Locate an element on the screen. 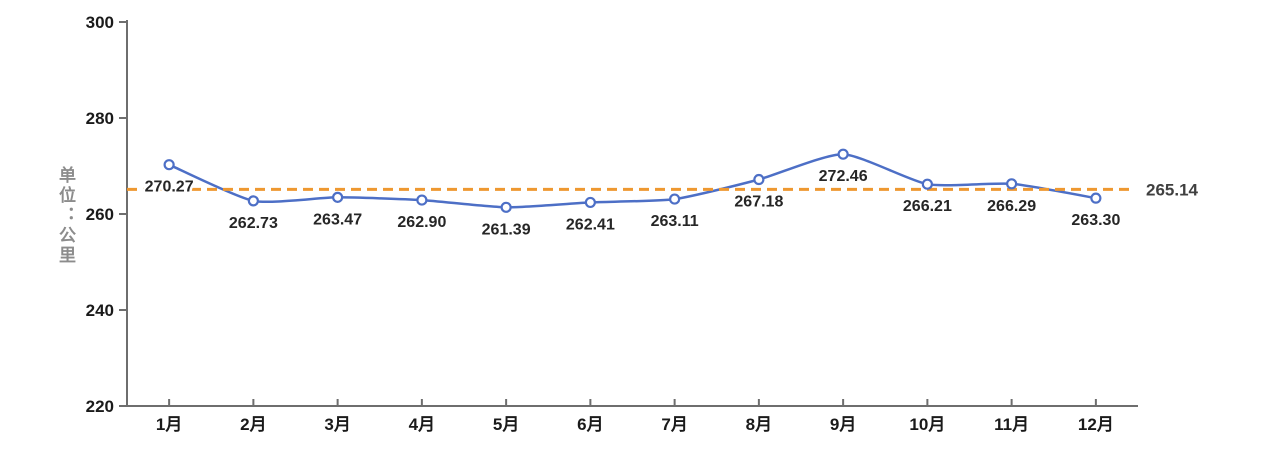 This screenshot has height=462, width=1266. y-axis-tick-label: 240 is located at coordinates (100, 310).